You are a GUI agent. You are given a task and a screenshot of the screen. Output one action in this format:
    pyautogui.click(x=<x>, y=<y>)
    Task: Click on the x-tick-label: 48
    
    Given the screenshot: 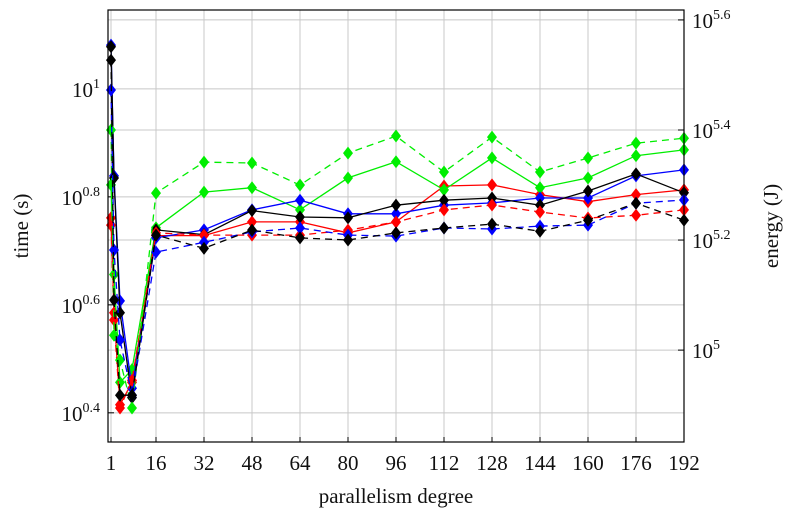 What is the action you would take?
    pyautogui.click(x=252, y=463)
    